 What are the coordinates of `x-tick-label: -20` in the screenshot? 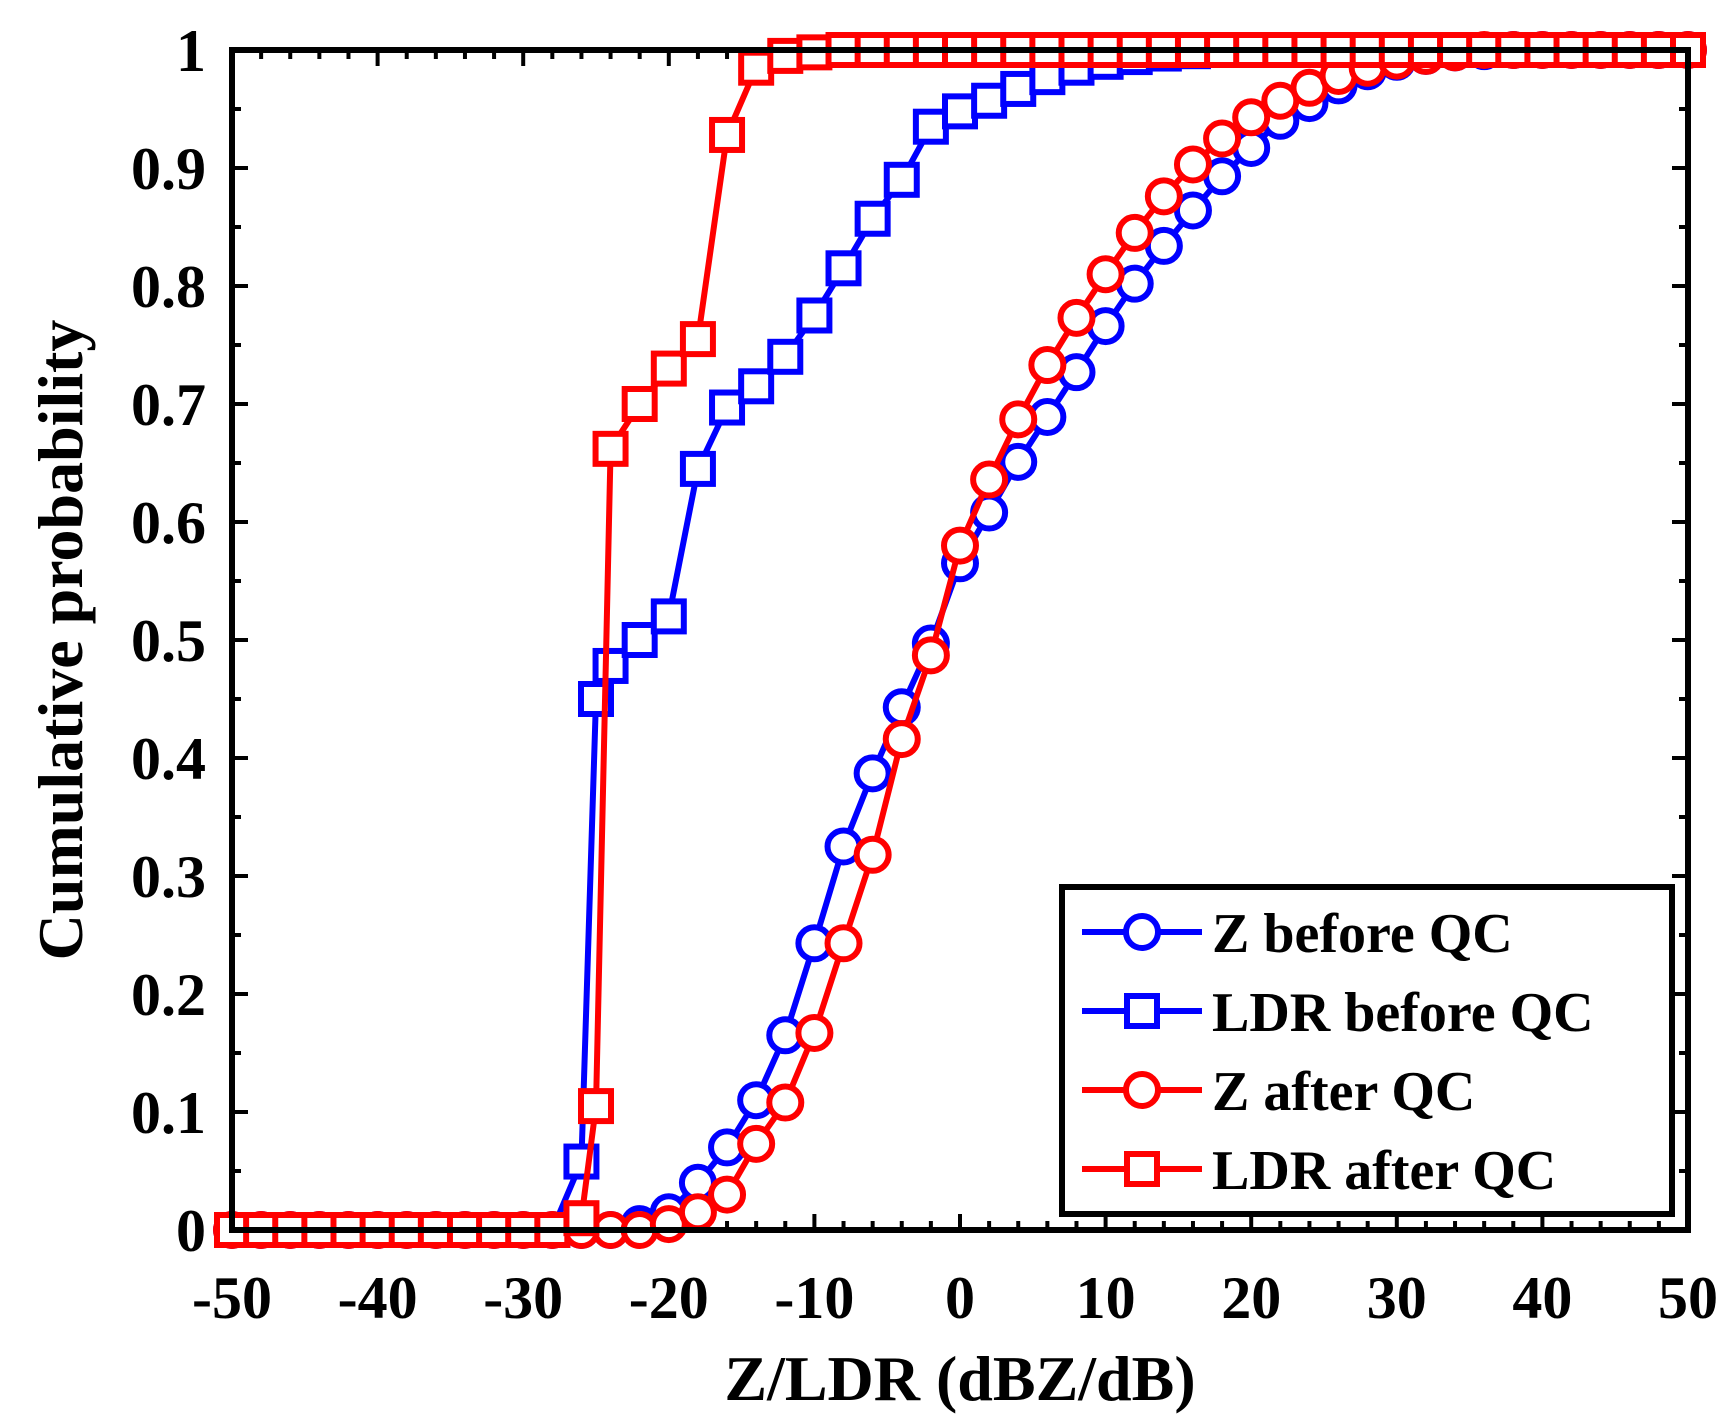 It's located at (669, 1298).